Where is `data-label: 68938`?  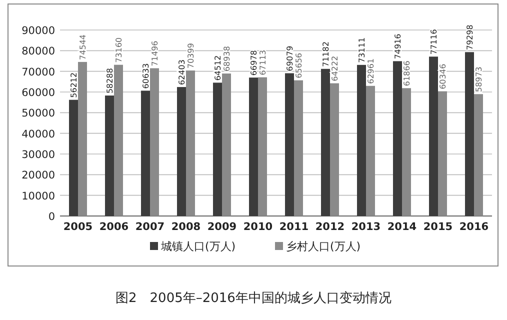
data-label: 68938 is located at coordinates (227, 59).